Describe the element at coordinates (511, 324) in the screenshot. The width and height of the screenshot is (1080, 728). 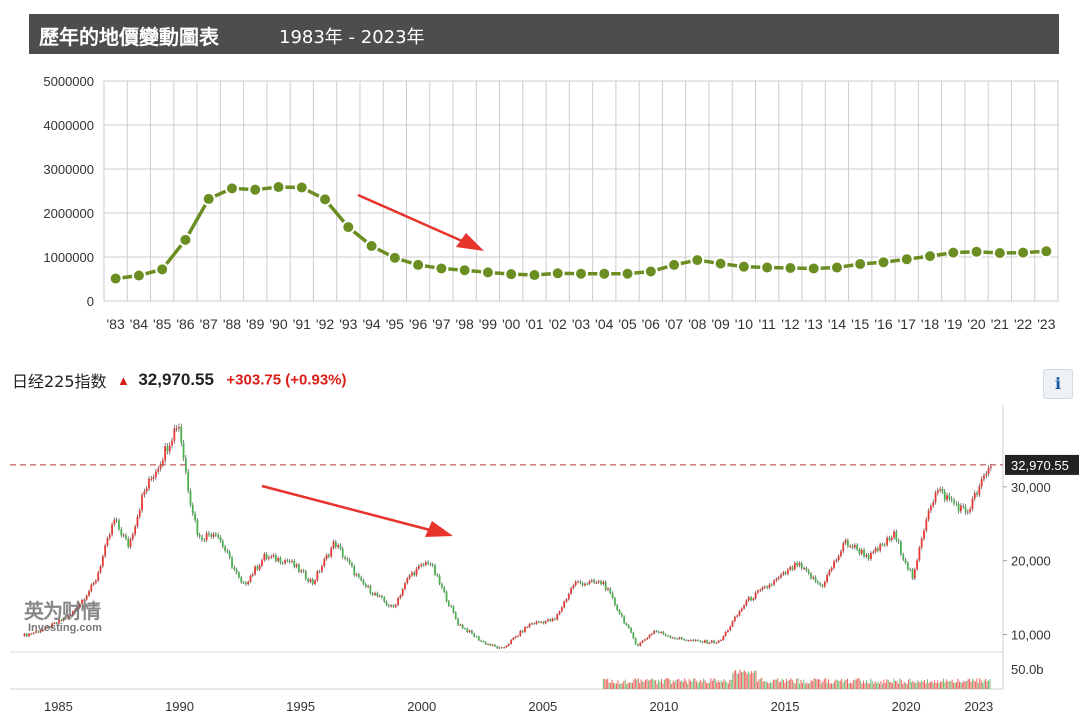
I see `x-tick-label: '00` at that location.